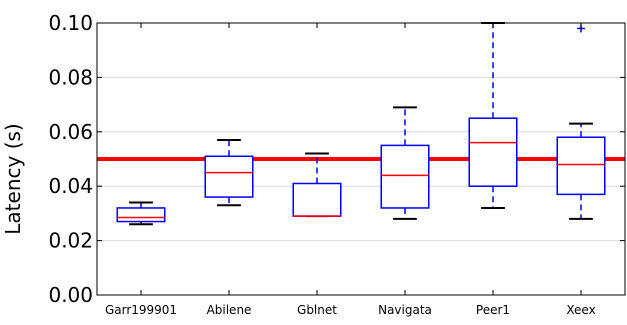 This screenshot has height=325, width=627. Describe the element at coordinates (13, 178) in the screenshot. I see `y-axis-title: Latency (s)` at that location.